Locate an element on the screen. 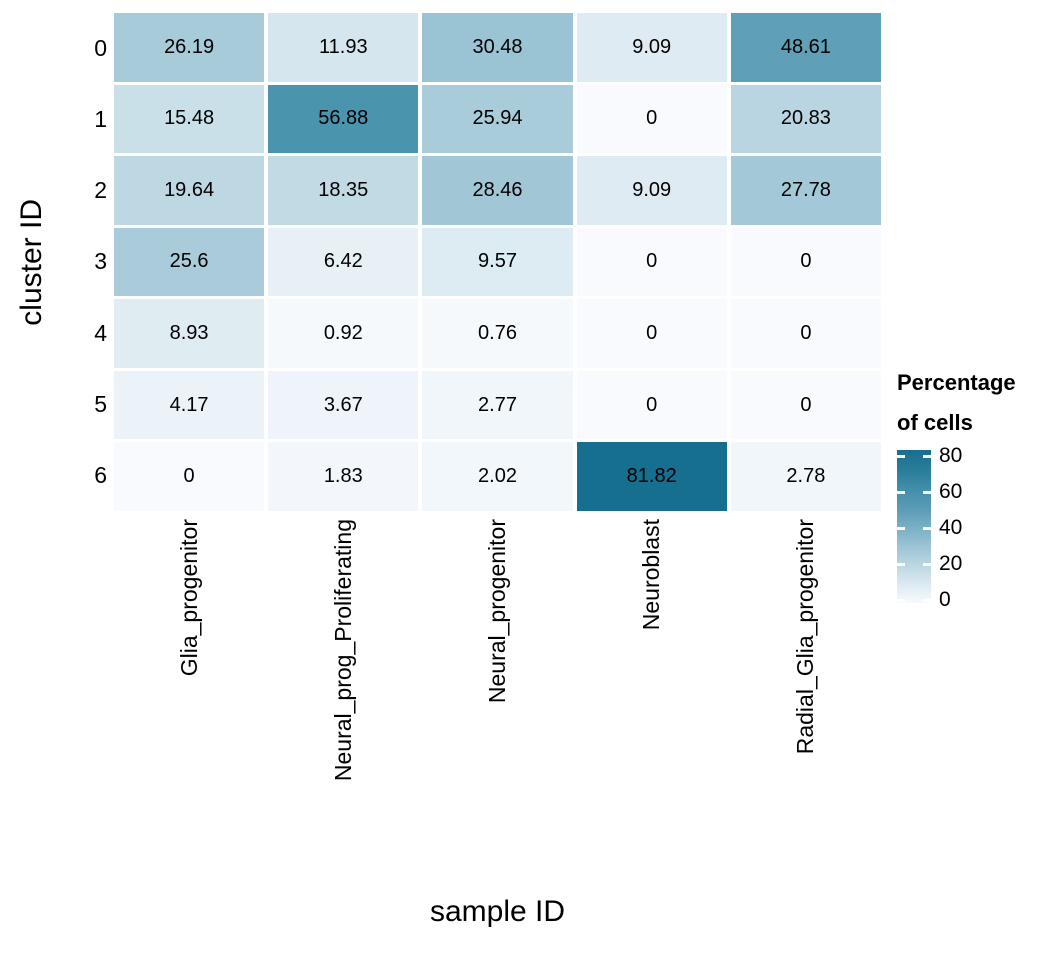 The image size is (1056, 960). heatmap-cell: 19.64 is located at coordinates (189, 190).